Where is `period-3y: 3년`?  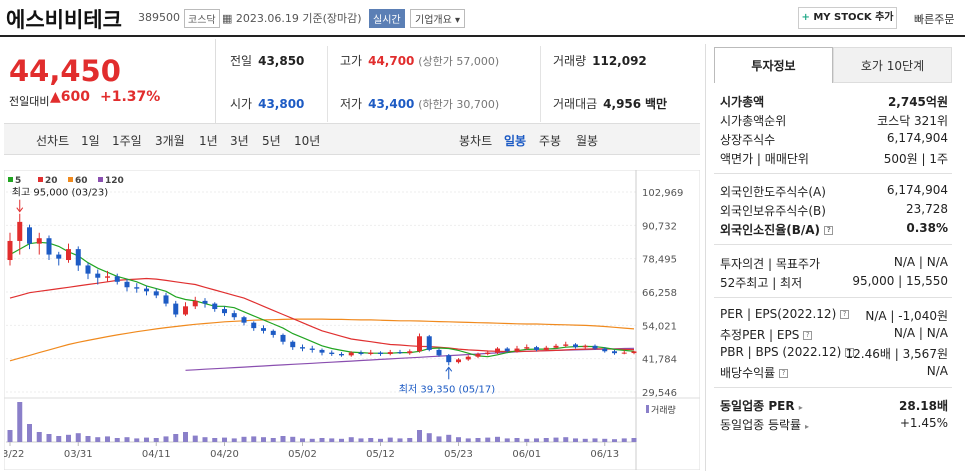
period-3y: 3년 is located at coordinates (239, 141).